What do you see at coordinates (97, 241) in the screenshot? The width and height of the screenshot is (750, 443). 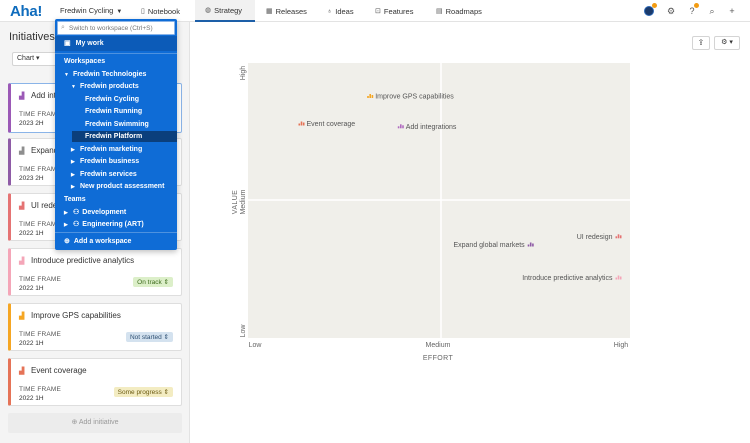 I see `add-workspace-button: ⊕ Add a workspace` at bounding box center [97, 241].